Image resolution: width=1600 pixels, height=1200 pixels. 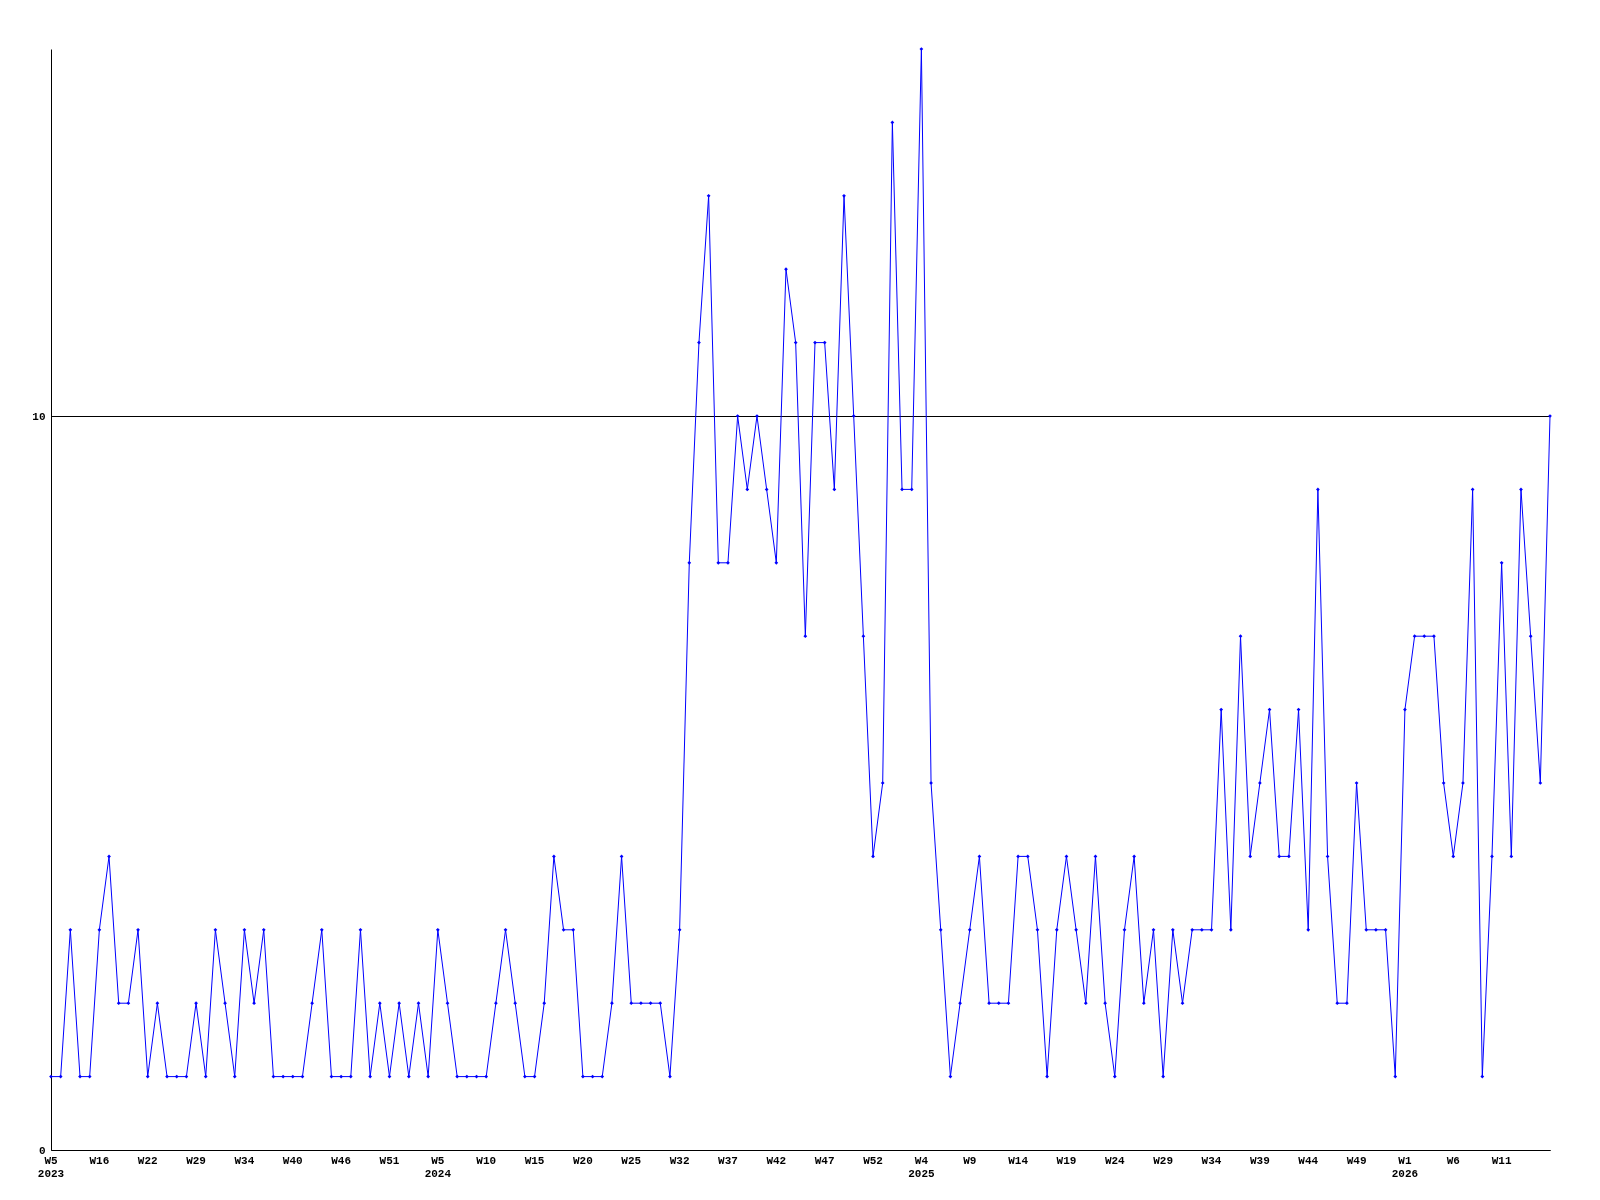 What do you see at coordinates (1501, 1161) in the screenshot?
I see `x-tick-label: W11` at bounding box center [1501, 1161].